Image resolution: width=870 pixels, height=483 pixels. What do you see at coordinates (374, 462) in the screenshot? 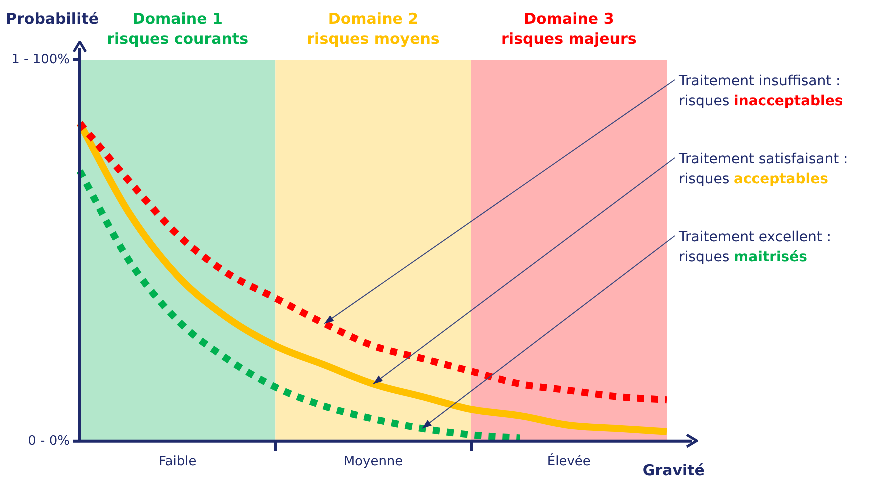
I see `x-tick-label: Moyenne` at bounding box center [374, 462].